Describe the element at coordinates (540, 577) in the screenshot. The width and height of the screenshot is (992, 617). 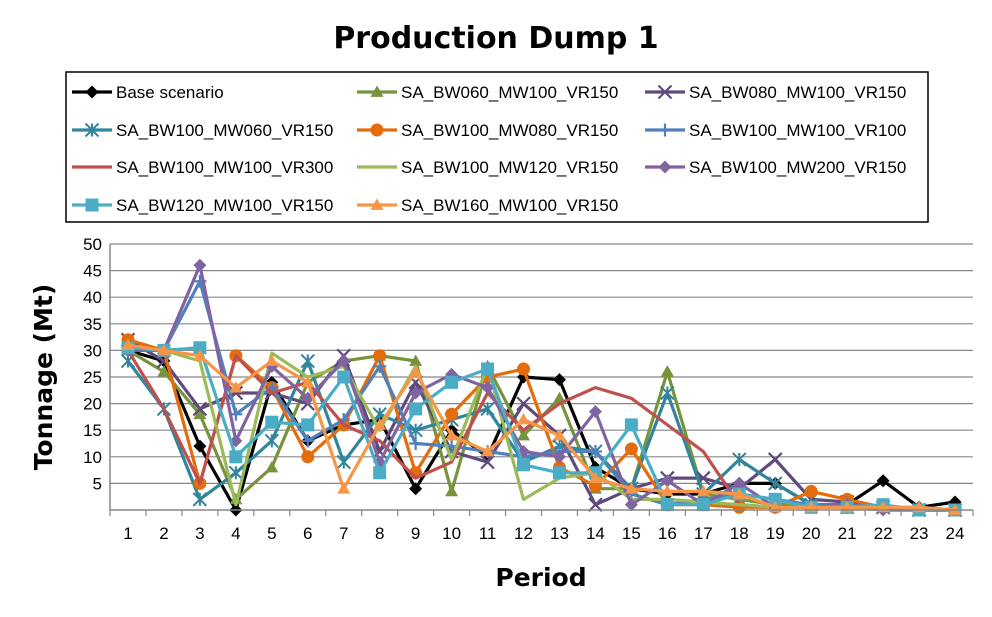
I see `x-axis-title: Period` at that location.